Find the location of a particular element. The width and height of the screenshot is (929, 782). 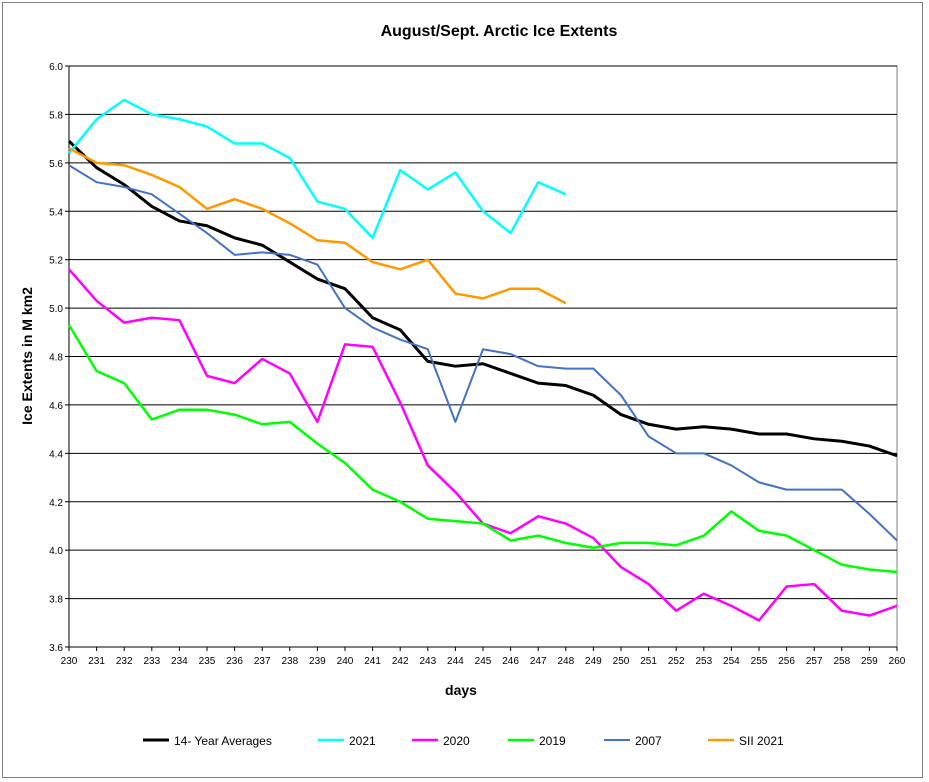

y-tick-label: 5.0 is located at coordinates (56, 309).